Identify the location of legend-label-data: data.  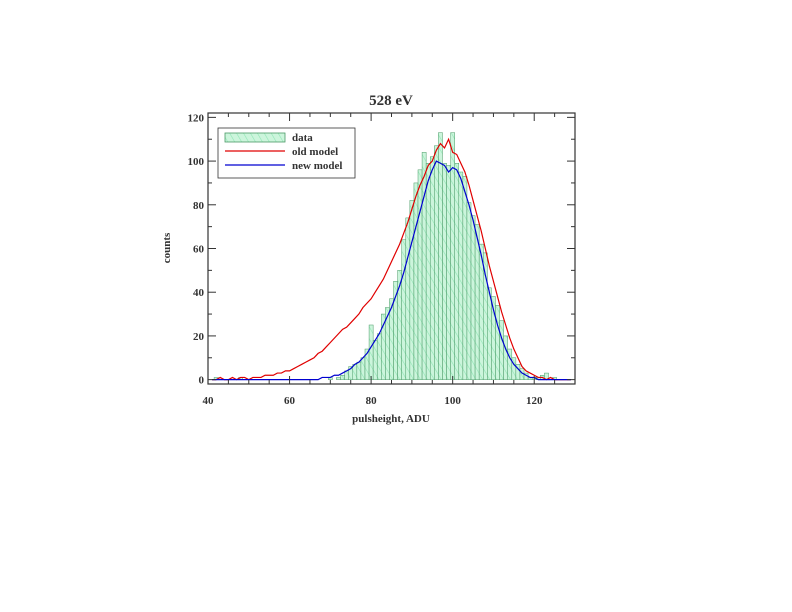
(302, 138).